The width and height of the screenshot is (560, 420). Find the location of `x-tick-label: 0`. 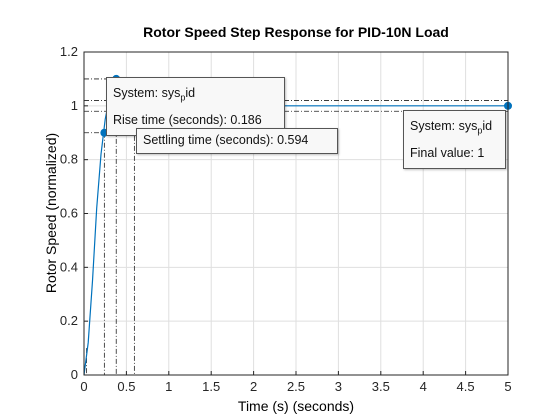

x-tick-label: 0 is located at coordinates (83, 386).